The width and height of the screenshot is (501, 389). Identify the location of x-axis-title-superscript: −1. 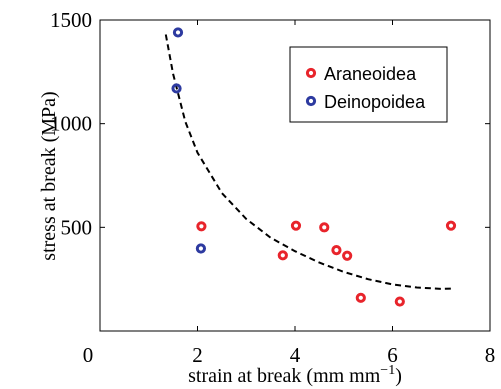
(387, 370).